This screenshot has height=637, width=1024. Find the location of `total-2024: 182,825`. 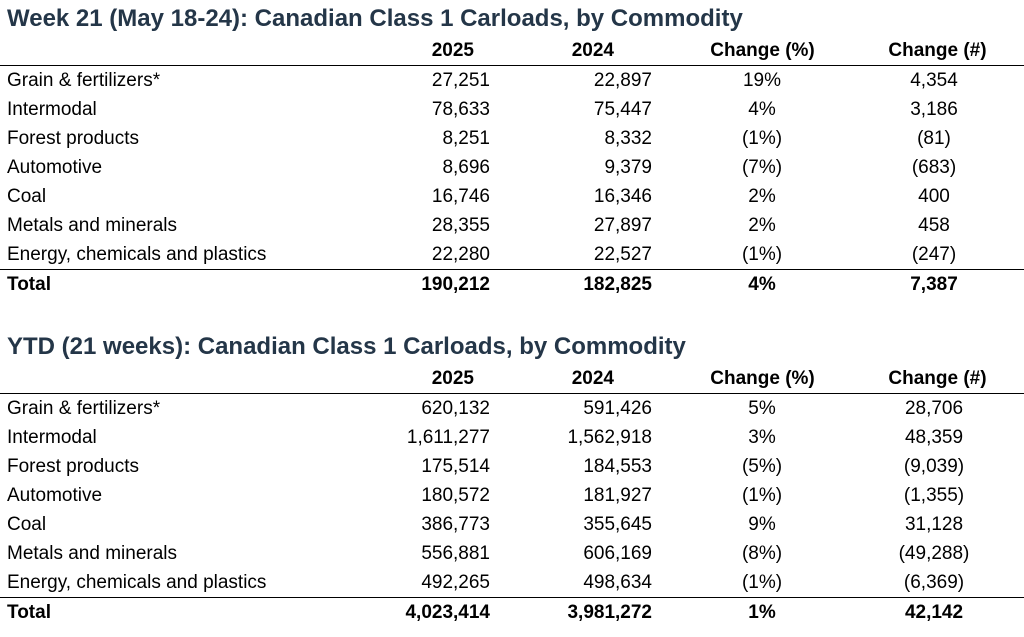

total-2024: 182,825 is located at coordinates (617, 284).